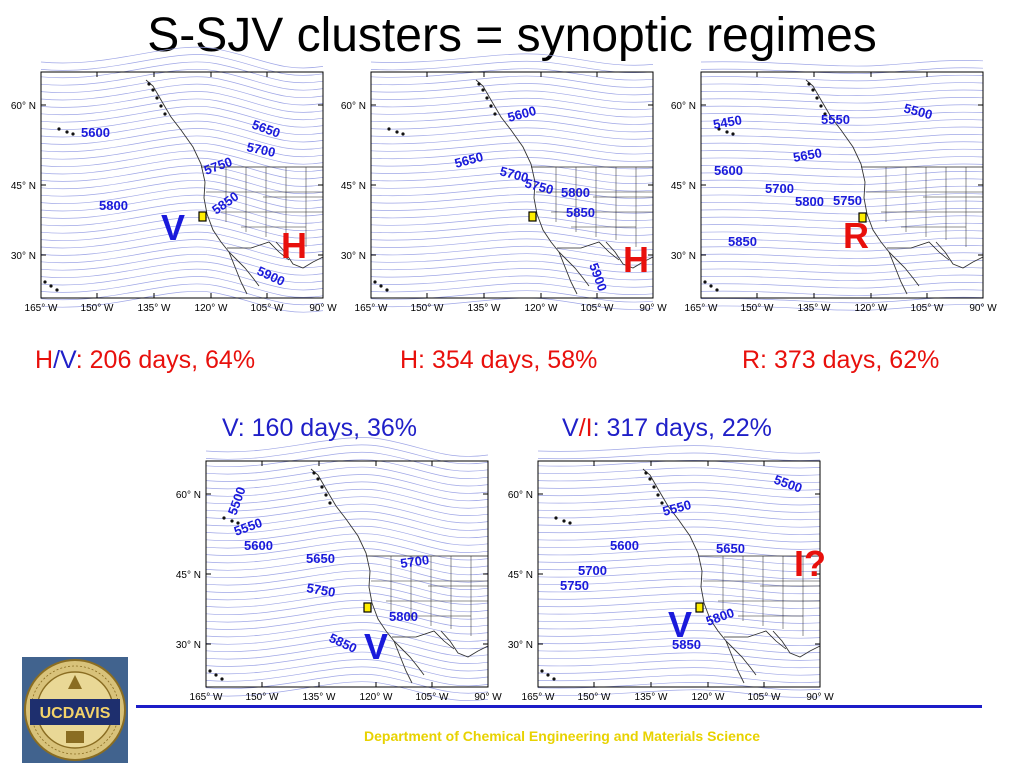 The image size is (1024, 768). I want to click on uc-davis-seal-logo: UCDAVIS, so click(75, 710).